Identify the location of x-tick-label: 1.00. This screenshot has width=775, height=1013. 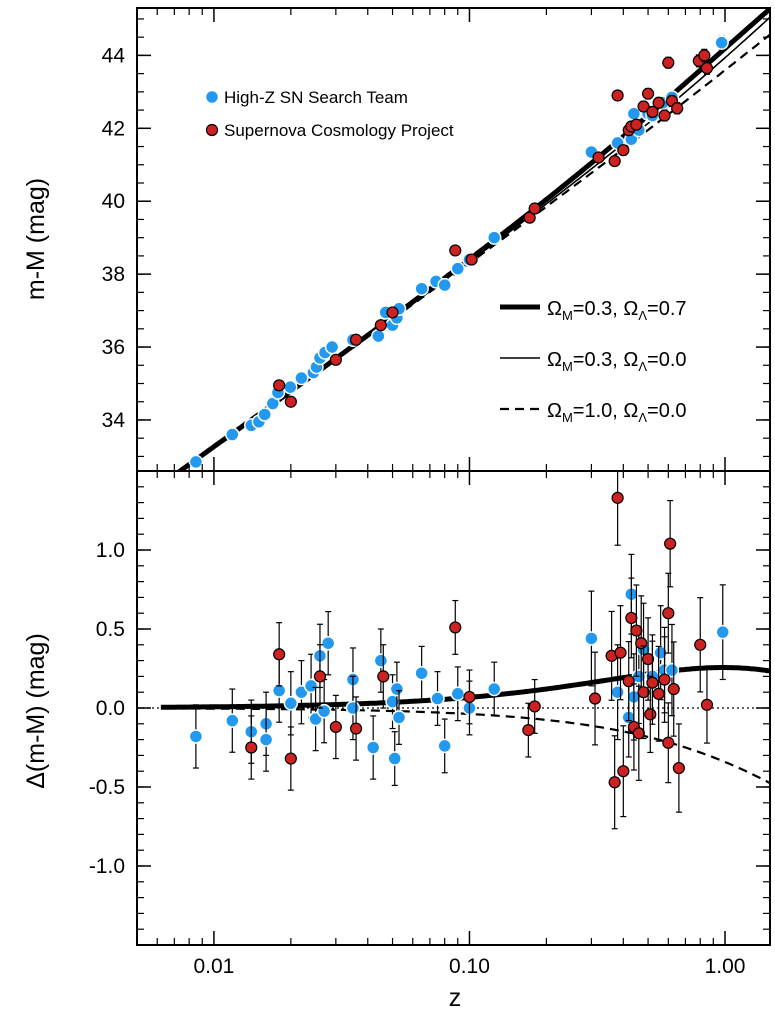
(725, 966).